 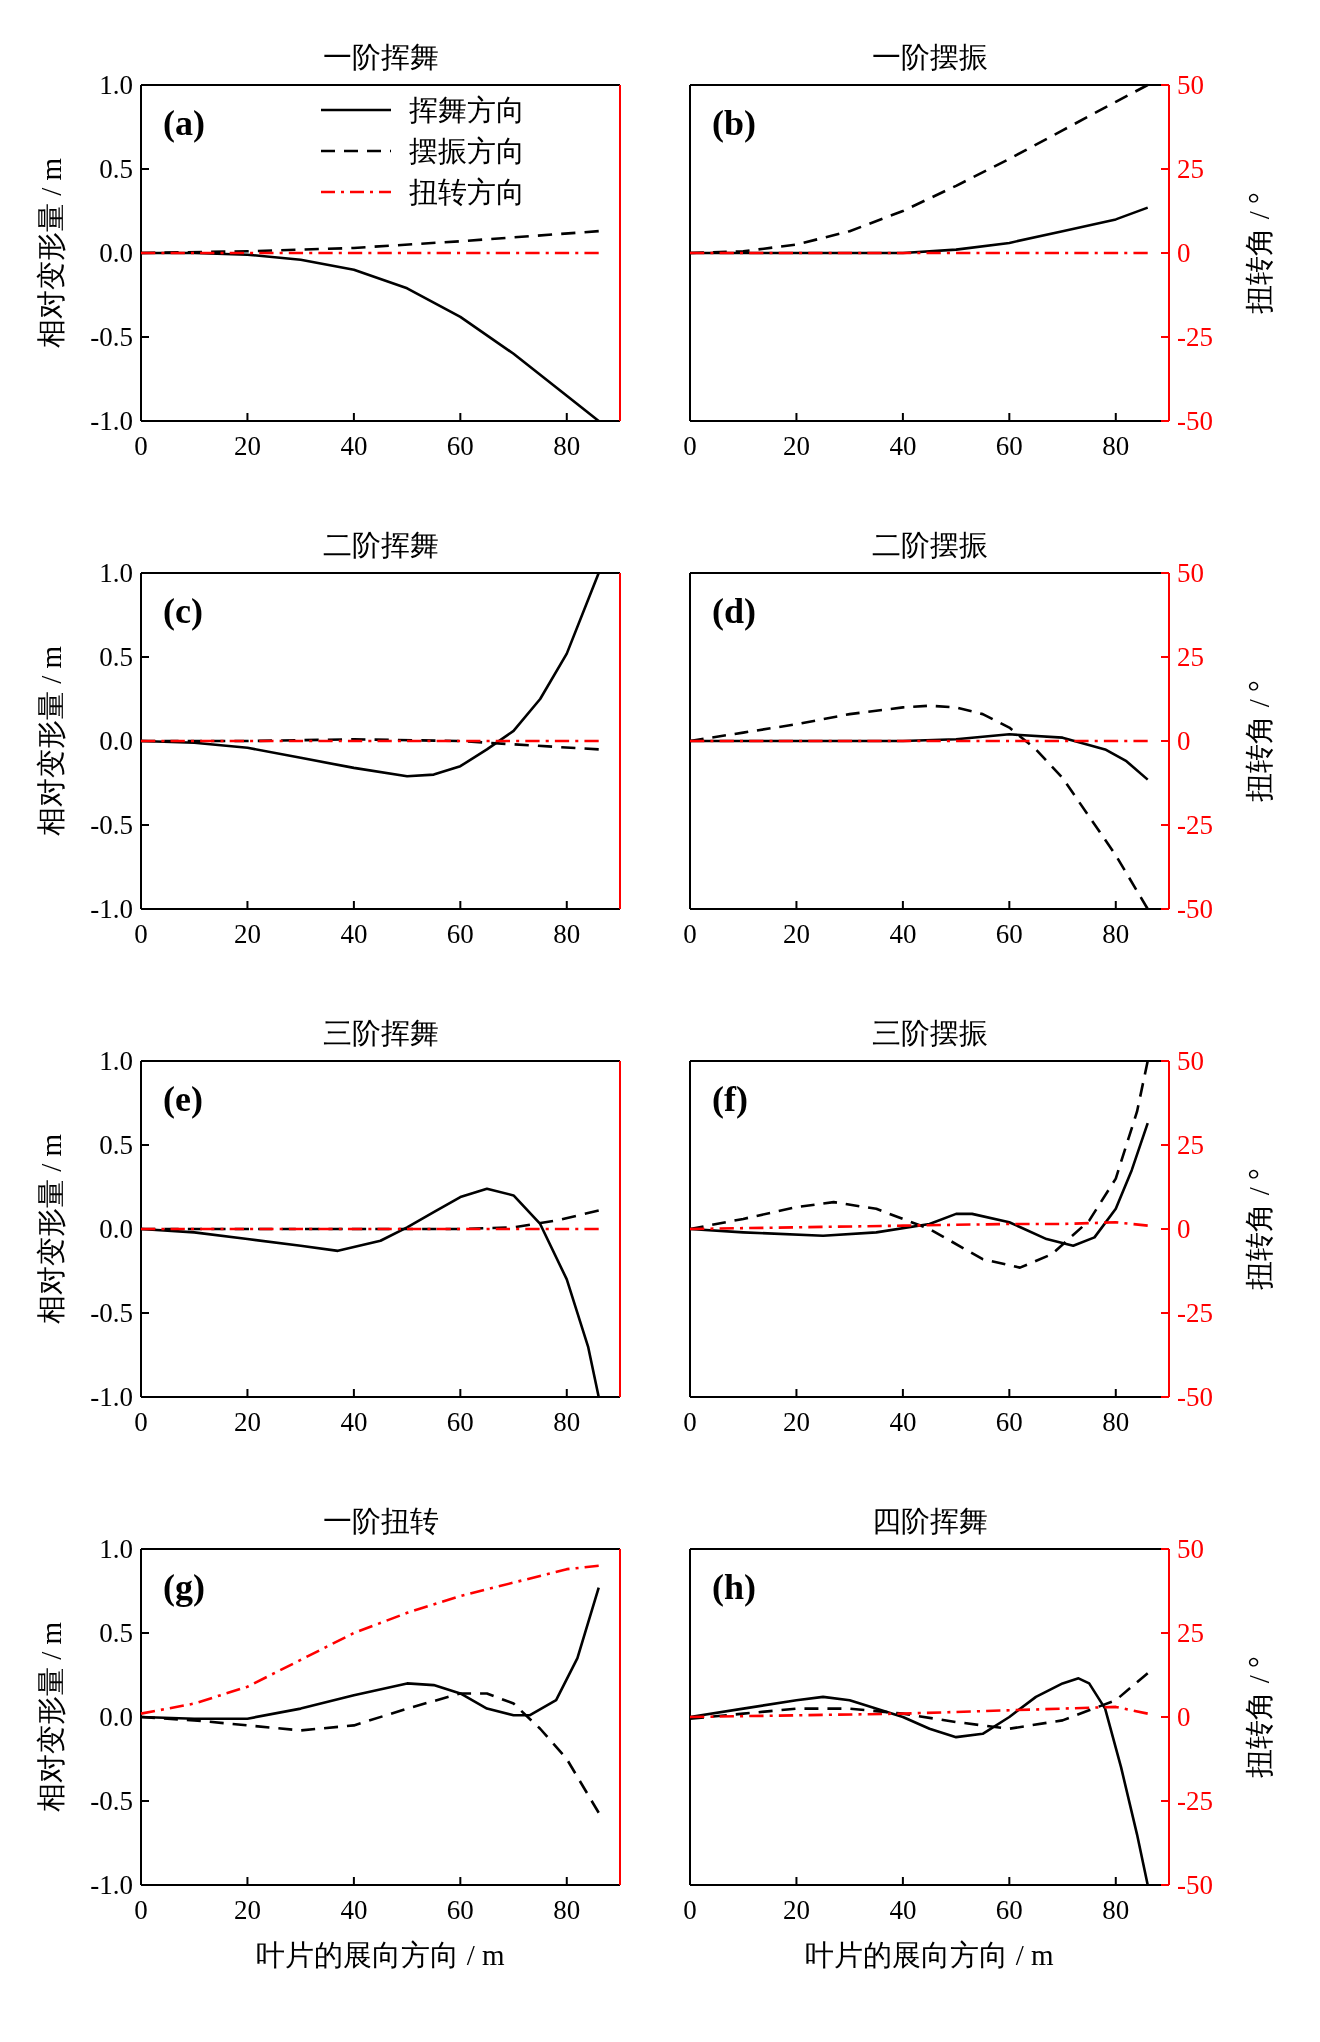 What do you see at coordinates (734, 1587) in the screenshot?
I see `annotation: (h)` at bounding box center [734, 1587].